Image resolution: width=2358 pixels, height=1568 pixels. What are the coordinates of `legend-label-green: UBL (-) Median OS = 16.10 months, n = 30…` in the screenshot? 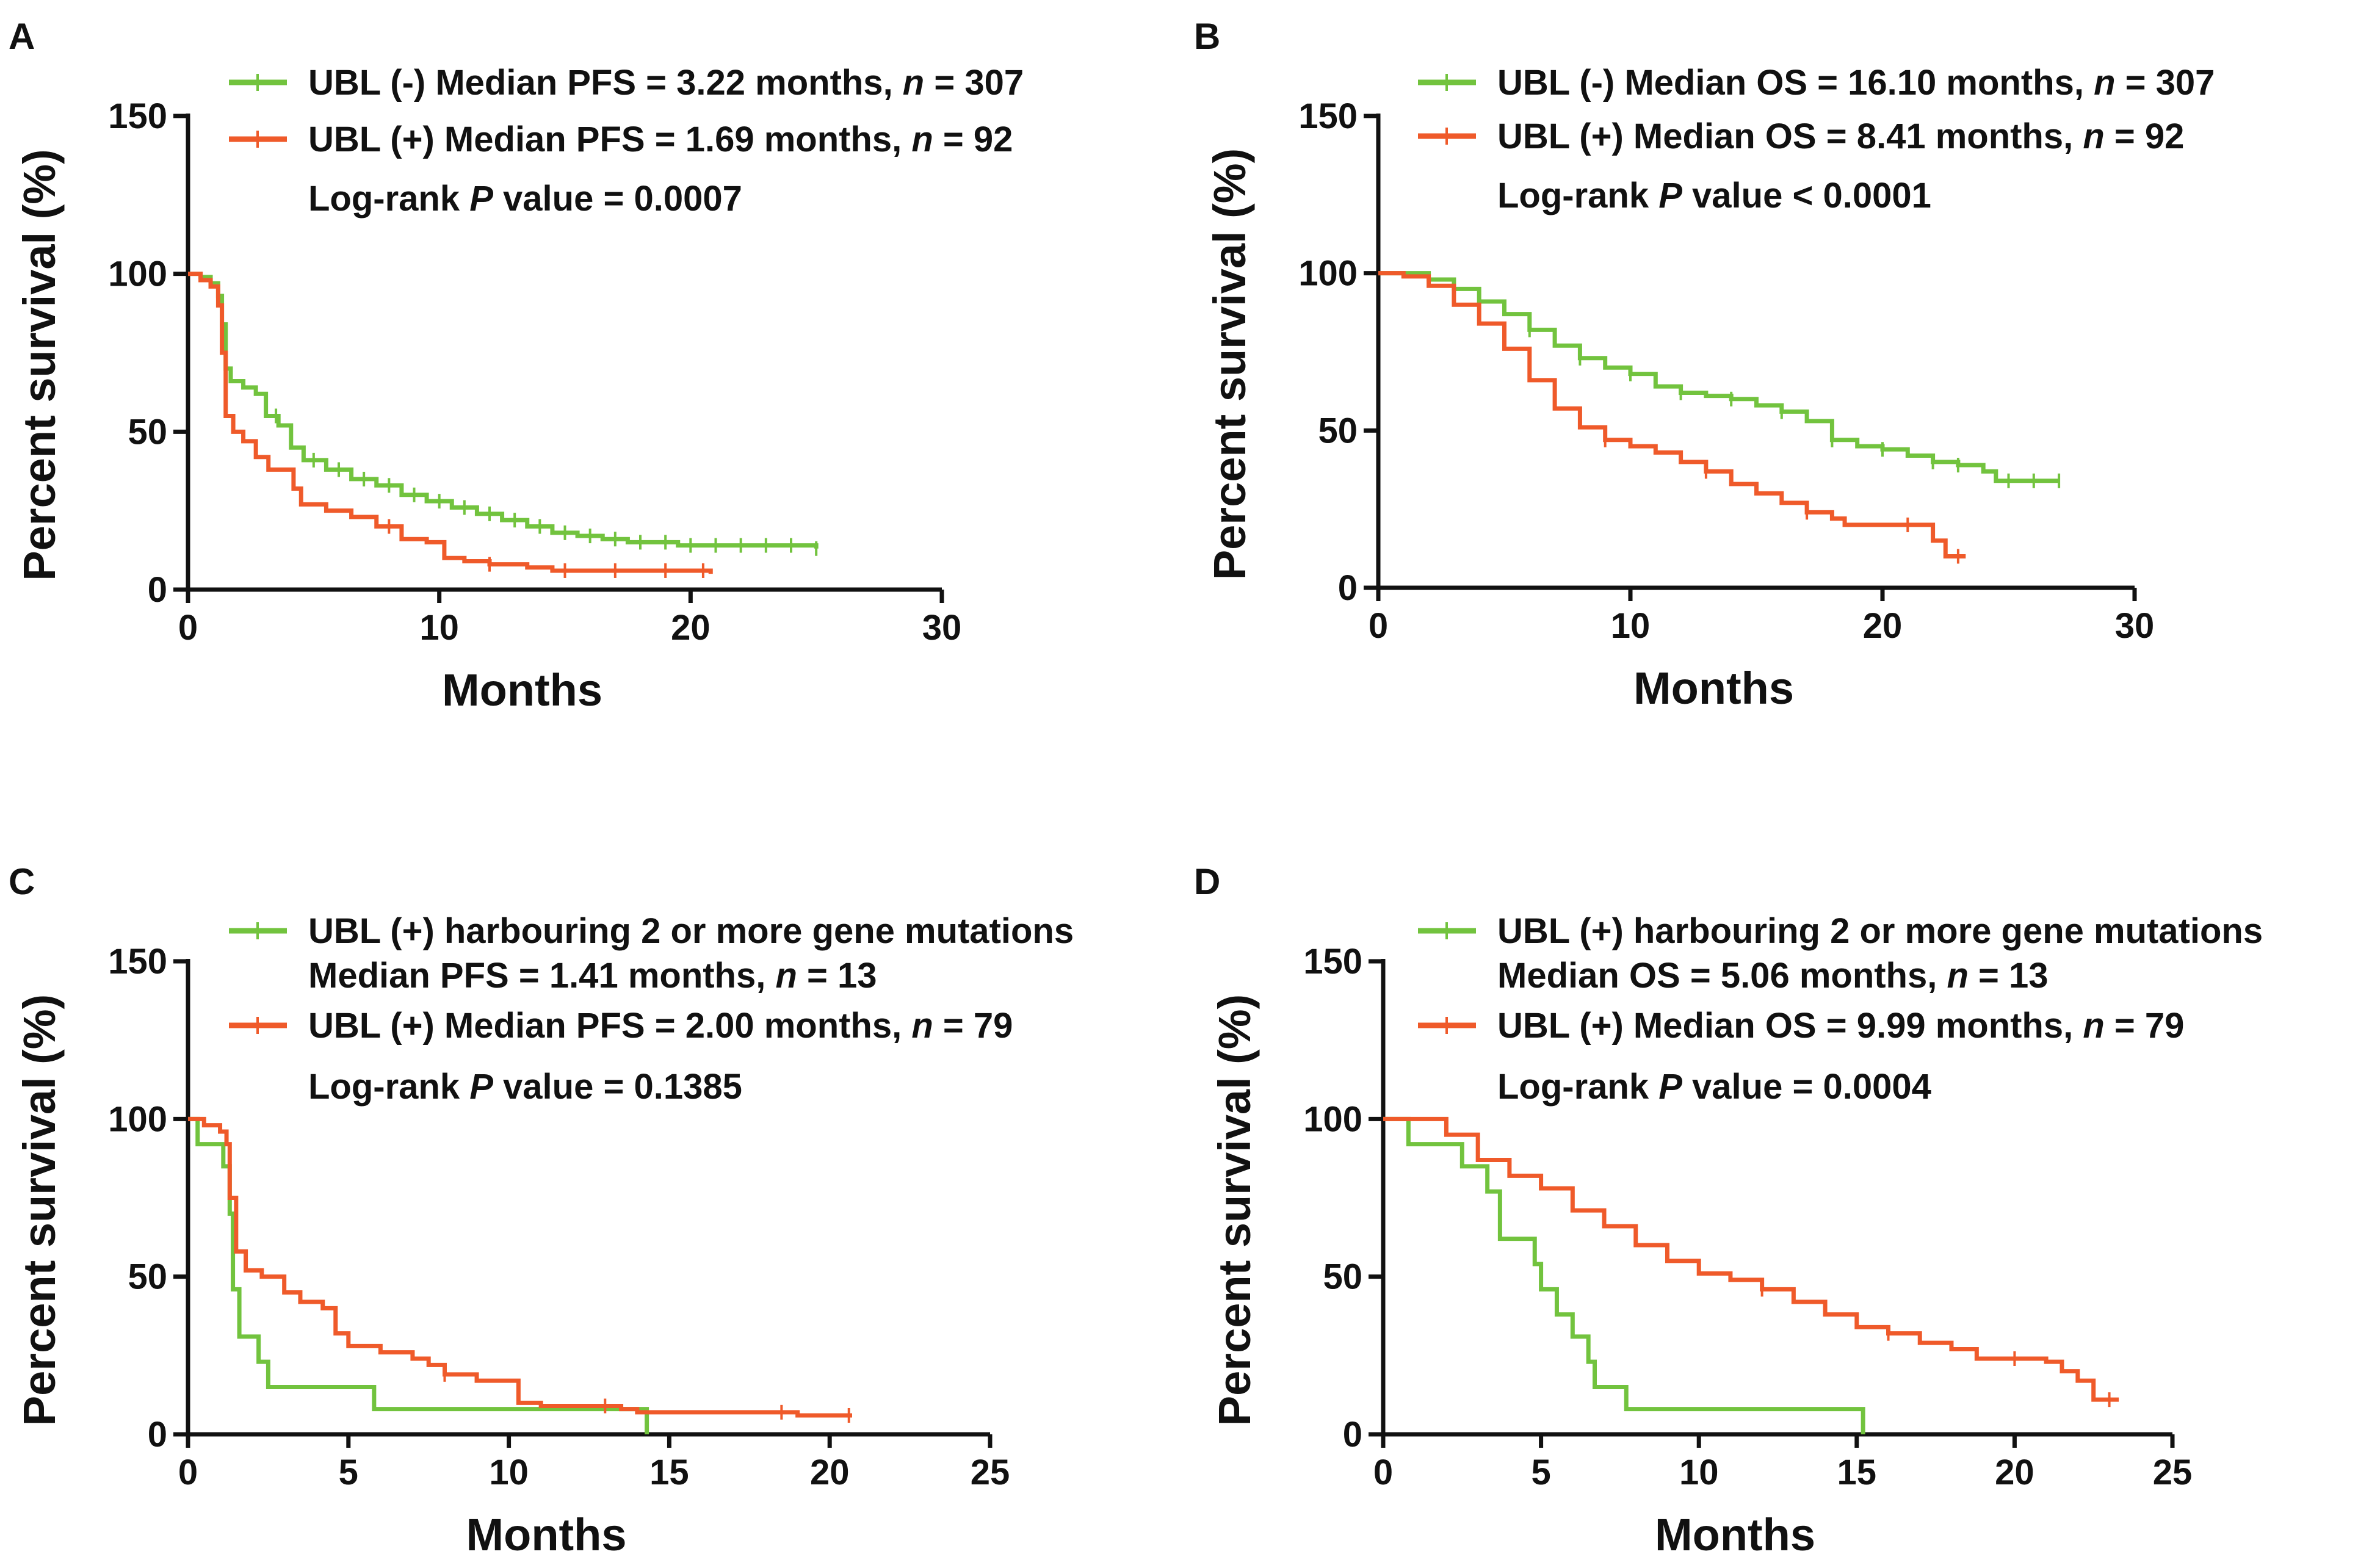 It's located at (1856, 83).